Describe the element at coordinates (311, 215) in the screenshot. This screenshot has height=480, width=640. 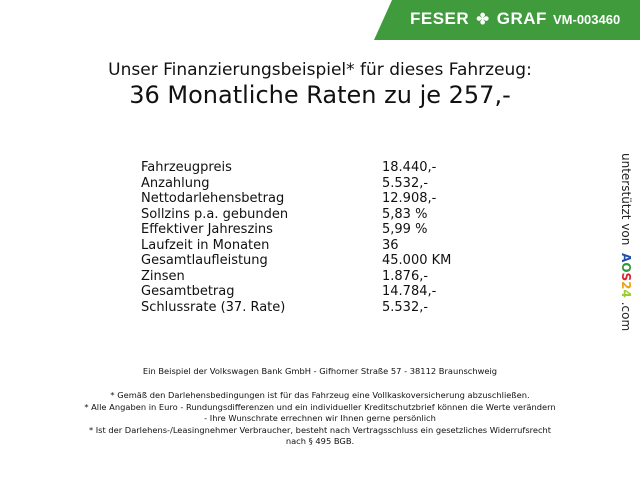
I see `table-row: Sollzins p.a. gebunden 5,83 %` at that location.